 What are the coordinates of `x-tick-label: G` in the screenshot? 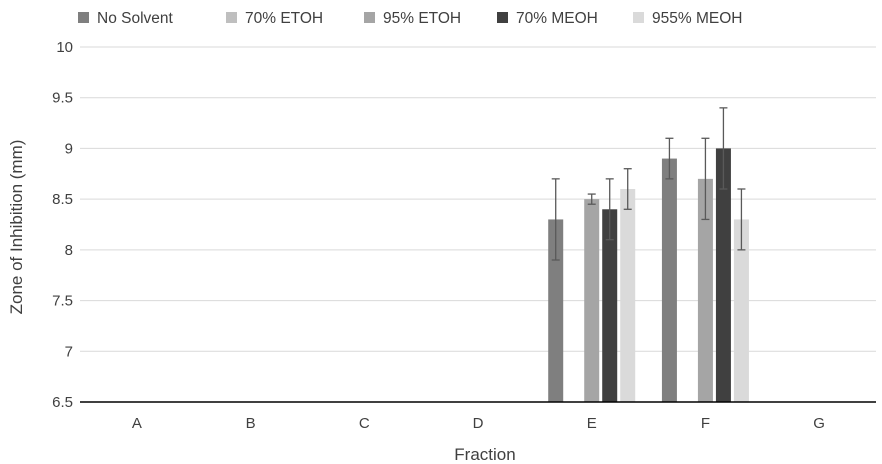 It's located at (819, 423).